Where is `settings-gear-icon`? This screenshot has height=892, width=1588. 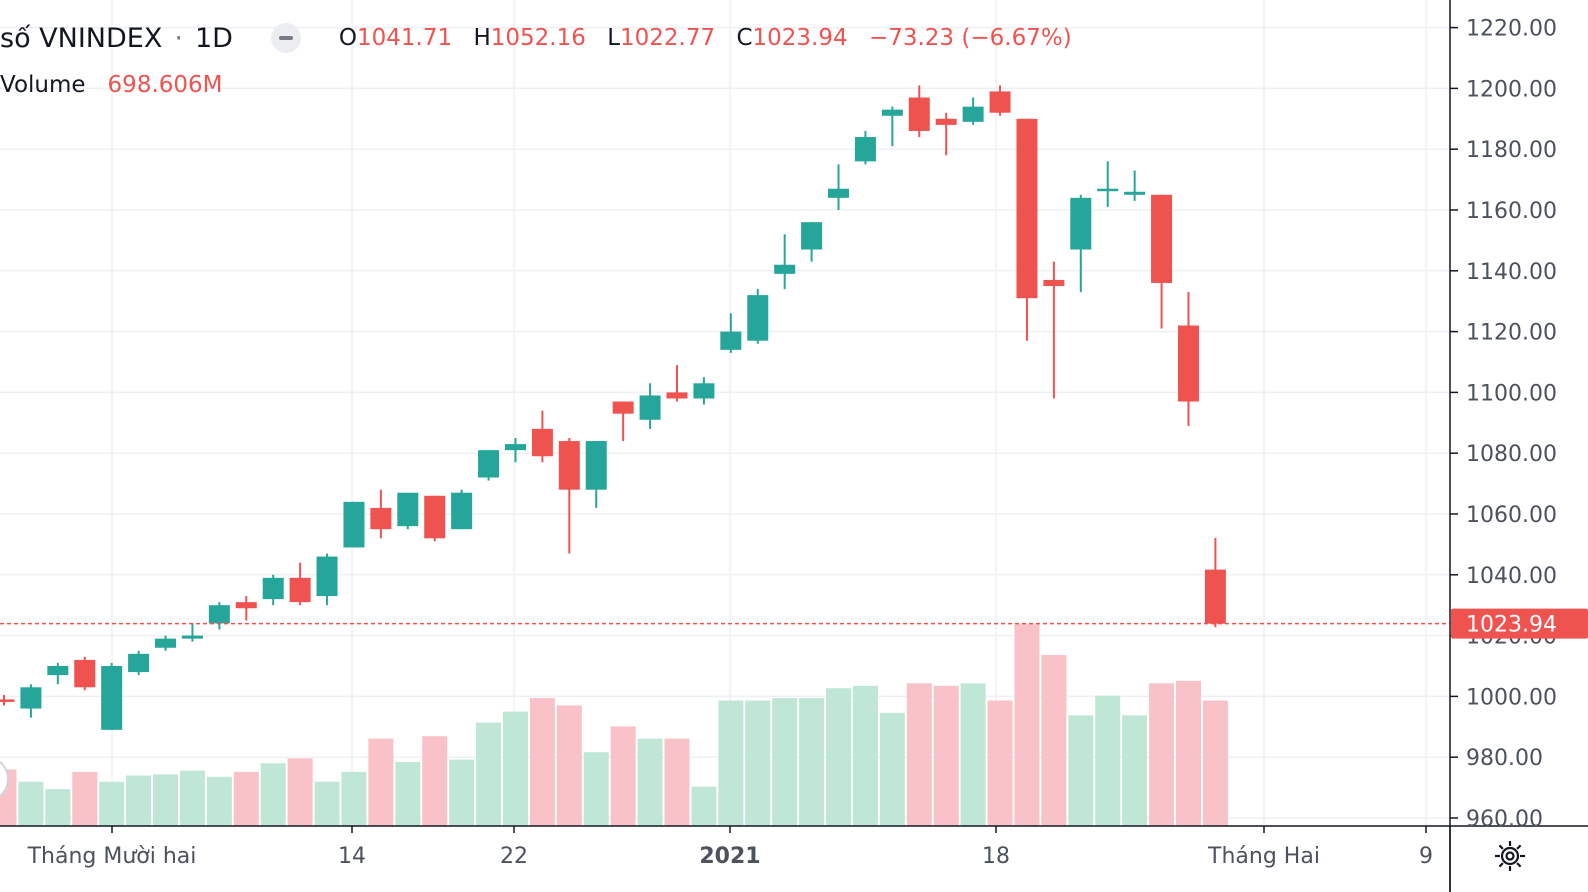
settings-gear-icon is located at coordinates (1510, 856).